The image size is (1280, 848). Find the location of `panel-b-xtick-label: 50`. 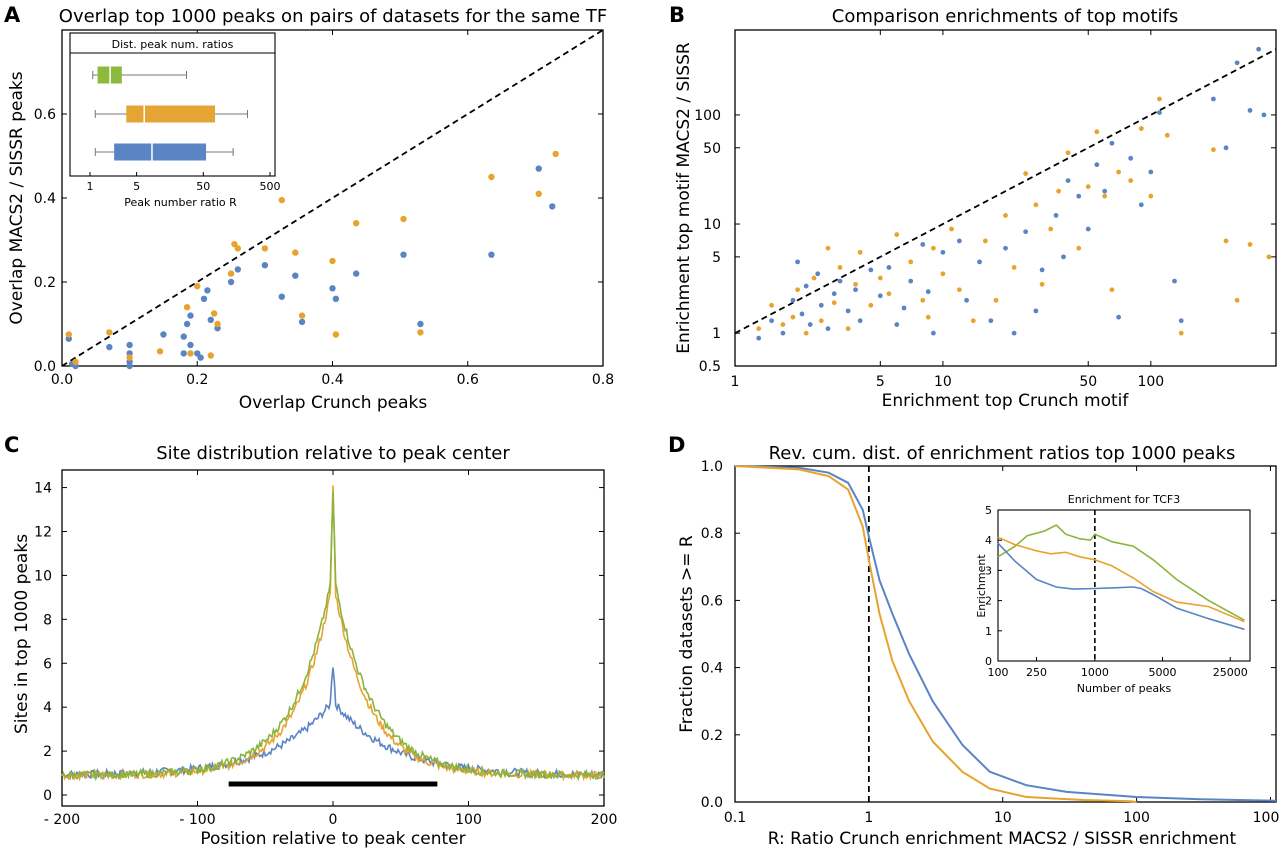

panel-b-xtick-label: 50 is located at coordinates (1088, 382).